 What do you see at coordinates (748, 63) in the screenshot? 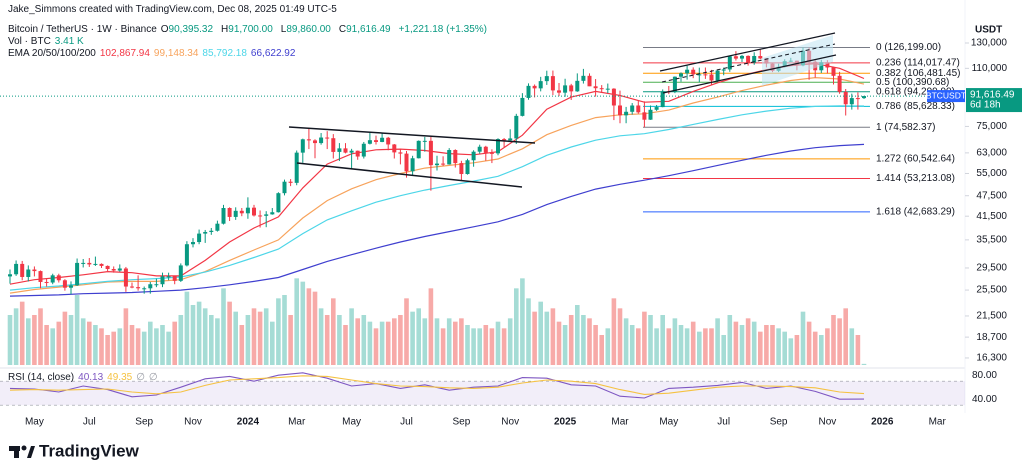
I see `channel-midline` at bounding box center [748, 63].